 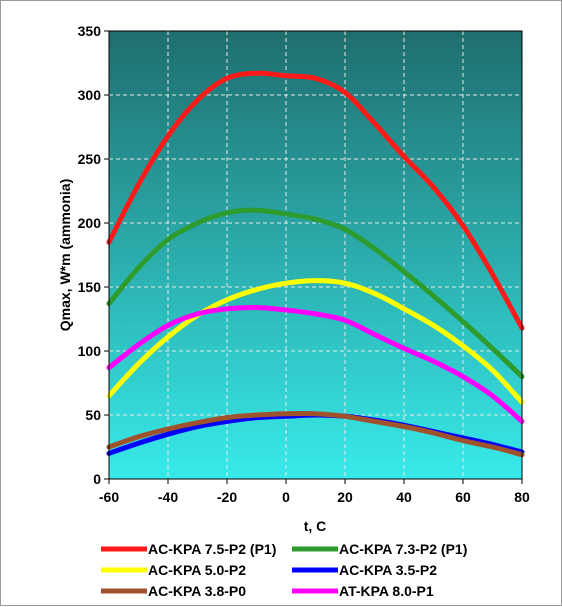 I want to click on x-tick-label: -60, so click(x=109, y=497).